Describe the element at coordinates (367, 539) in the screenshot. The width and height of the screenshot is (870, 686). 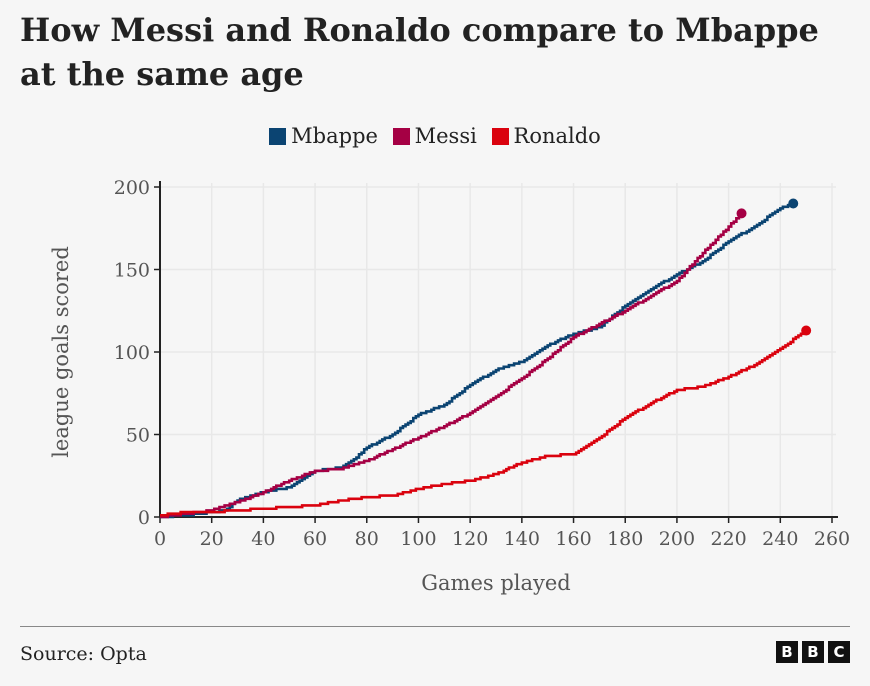
I see `x-tick-label: 80` at that location.